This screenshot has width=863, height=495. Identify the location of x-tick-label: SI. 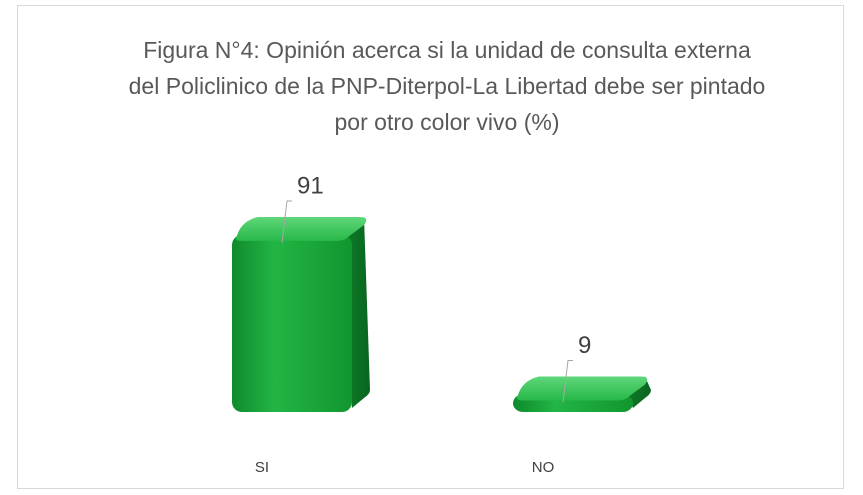
(262, 467).